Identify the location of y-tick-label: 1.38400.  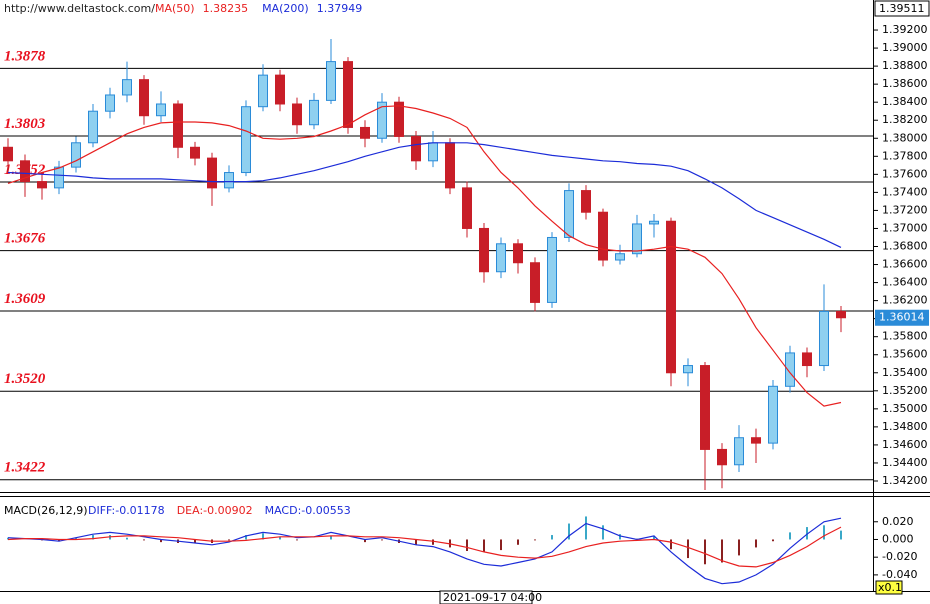
(905, 101).